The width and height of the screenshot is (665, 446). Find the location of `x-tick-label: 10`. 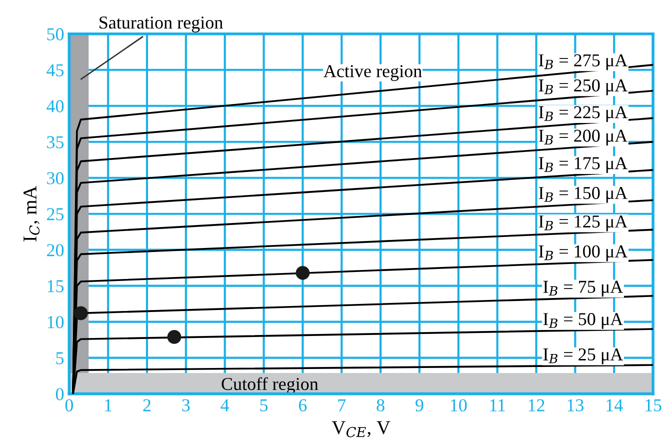

x-tick-label: 10 is located at coordinates (458, 405).